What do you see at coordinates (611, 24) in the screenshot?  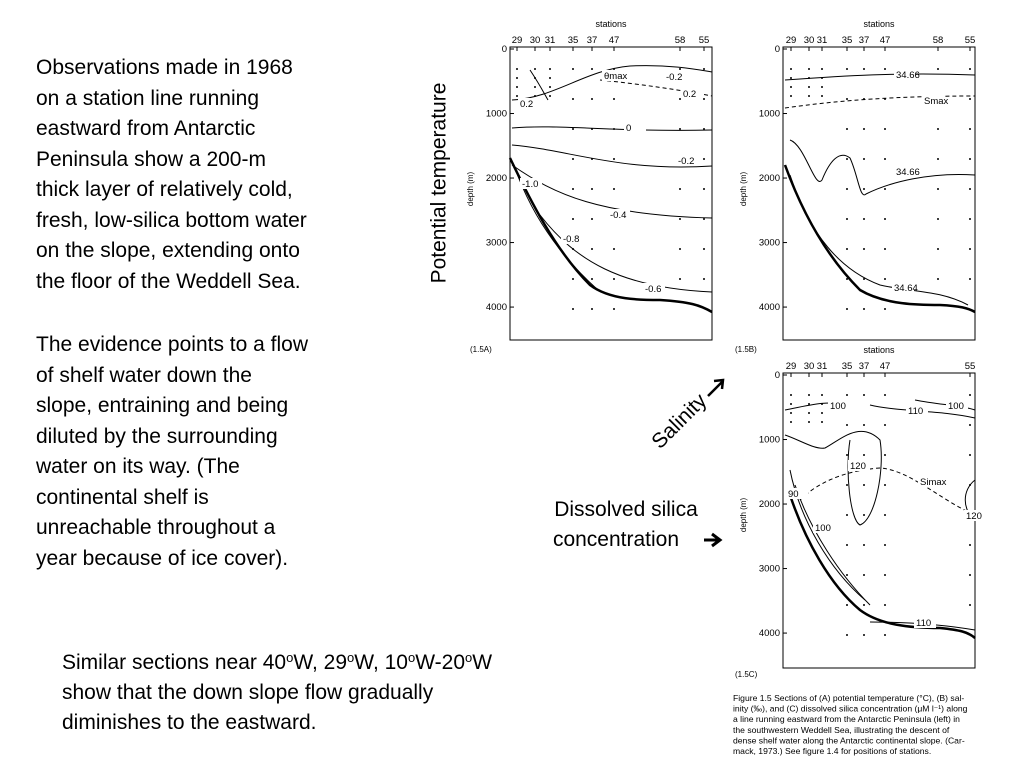 I see `axis-title: stations` at bounding box center [611, 24].